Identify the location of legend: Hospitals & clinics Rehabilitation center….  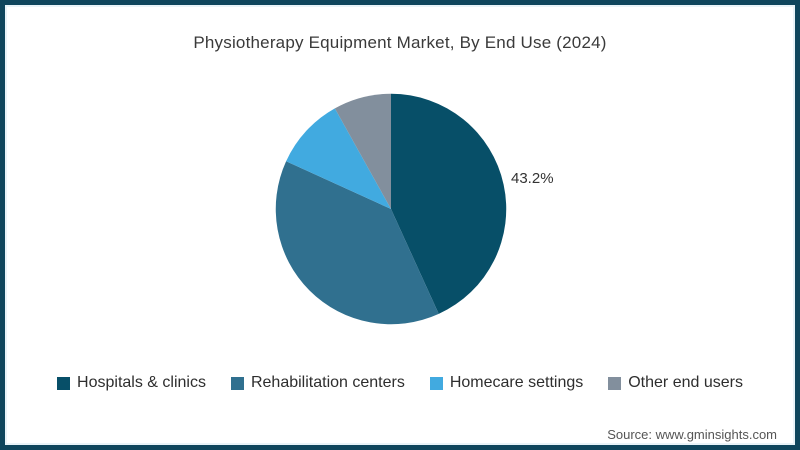
(400, 383).